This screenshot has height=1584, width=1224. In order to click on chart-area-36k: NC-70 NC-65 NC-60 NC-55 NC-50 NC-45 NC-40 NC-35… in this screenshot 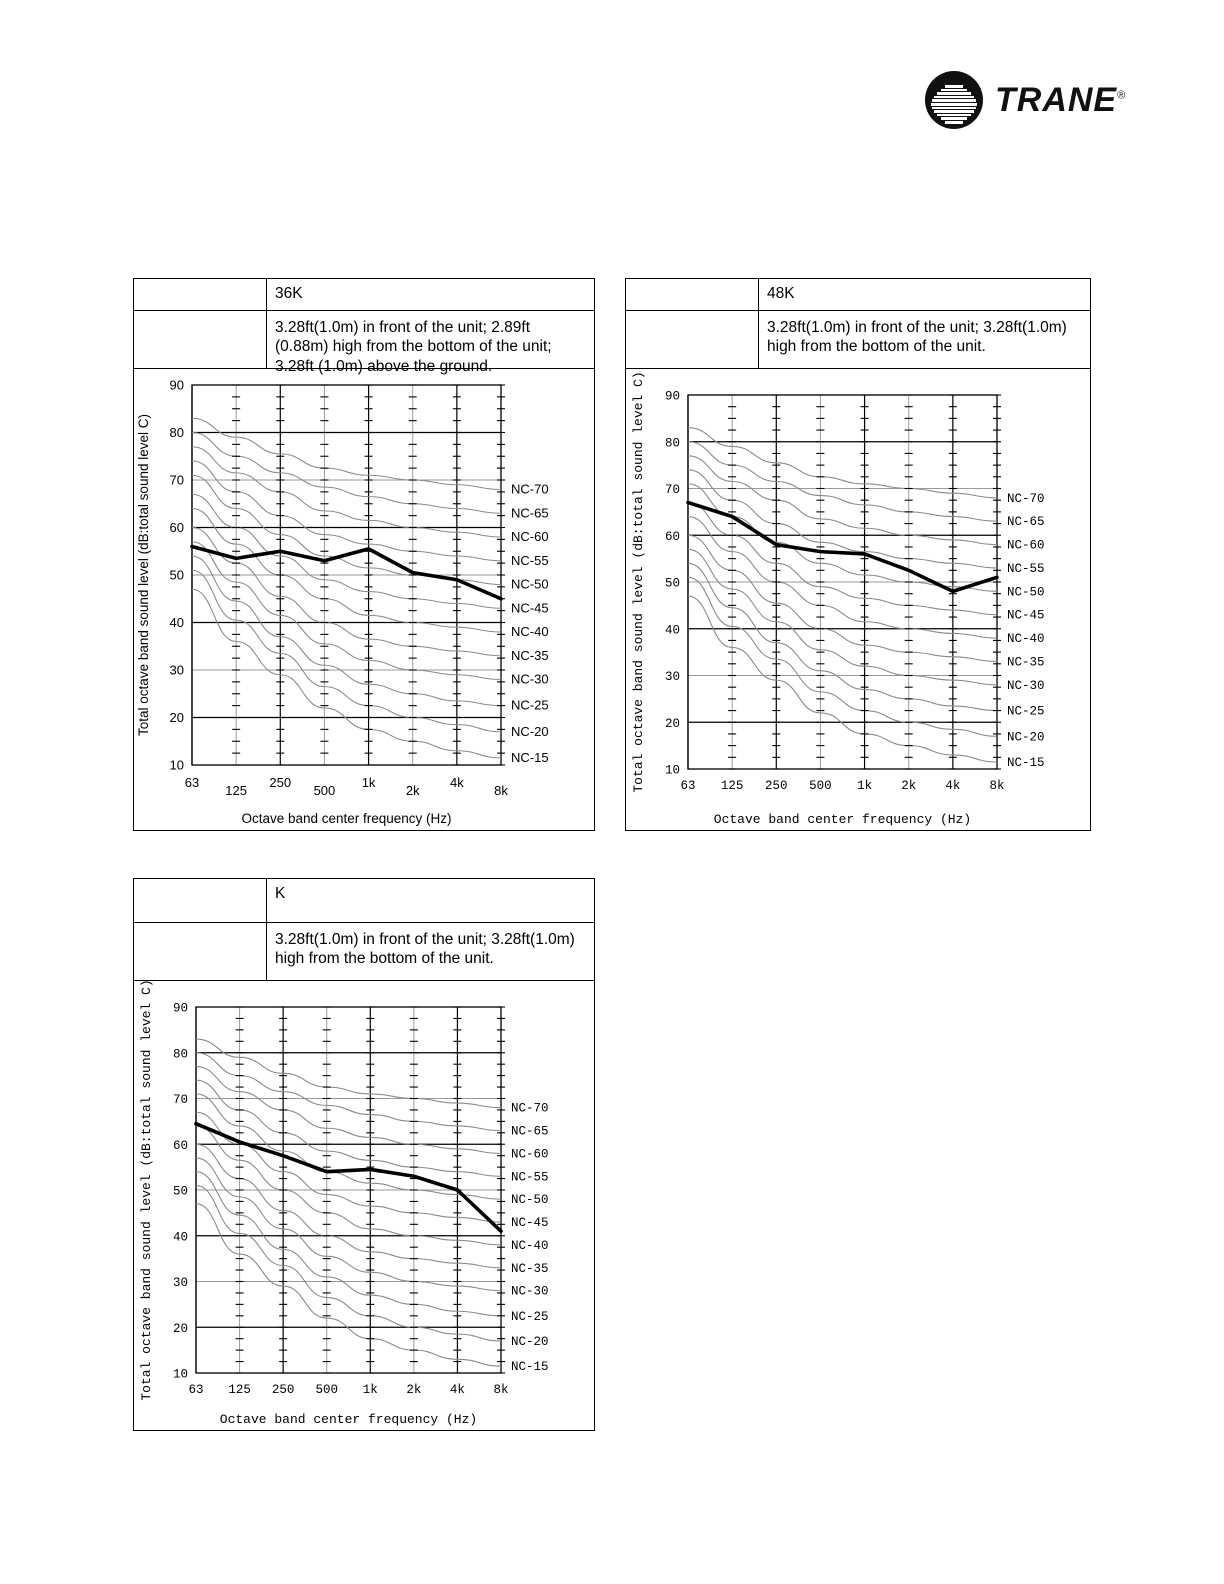, I will do `click(364, 599)`.